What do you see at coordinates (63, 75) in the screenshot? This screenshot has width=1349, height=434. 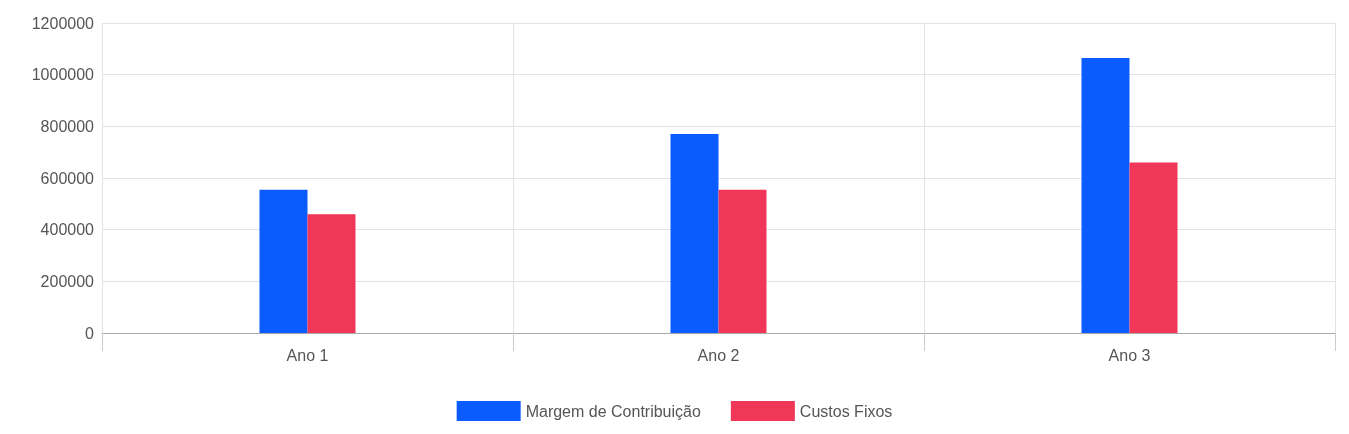 I see `y-tick-label: 1000000` at bounding box center [63, 75].